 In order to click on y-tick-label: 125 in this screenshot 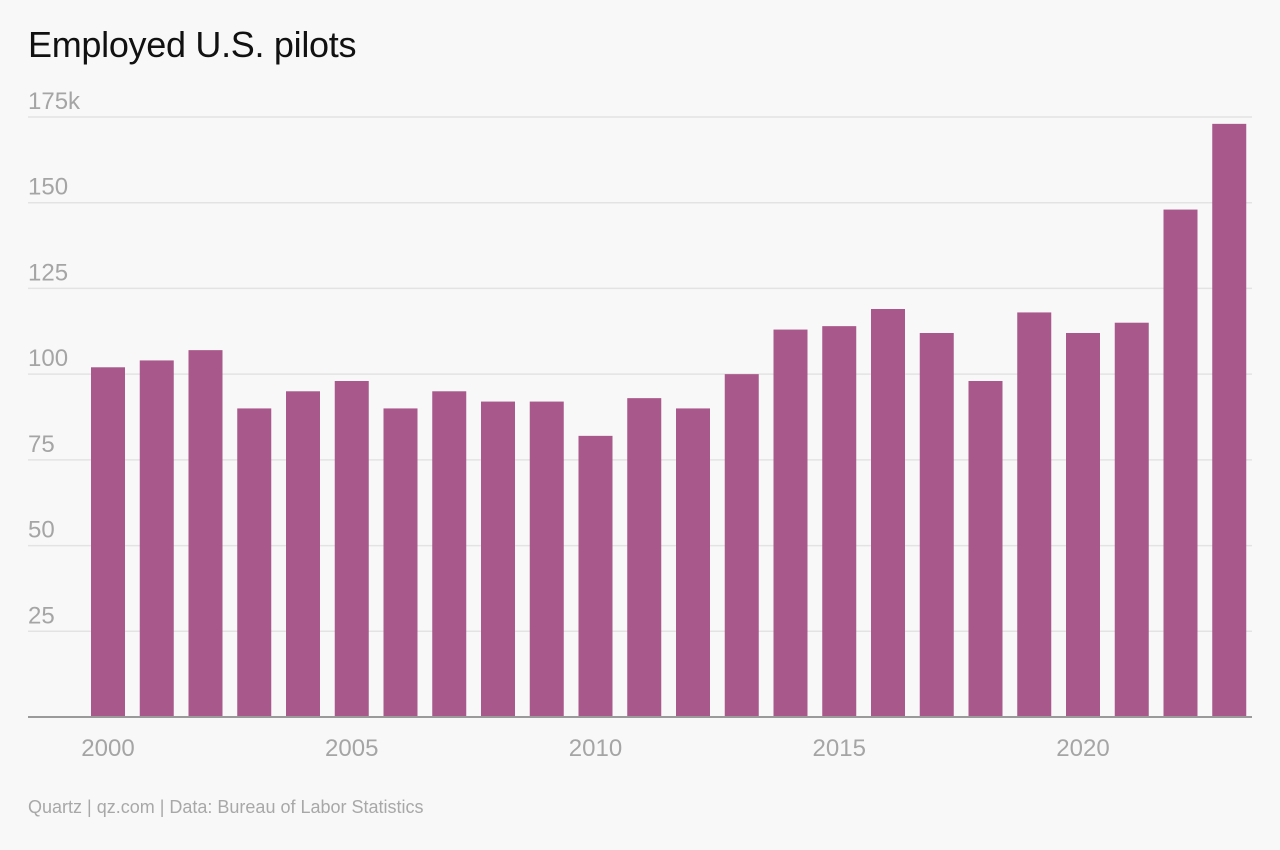, I will do `click(48, 272)`.